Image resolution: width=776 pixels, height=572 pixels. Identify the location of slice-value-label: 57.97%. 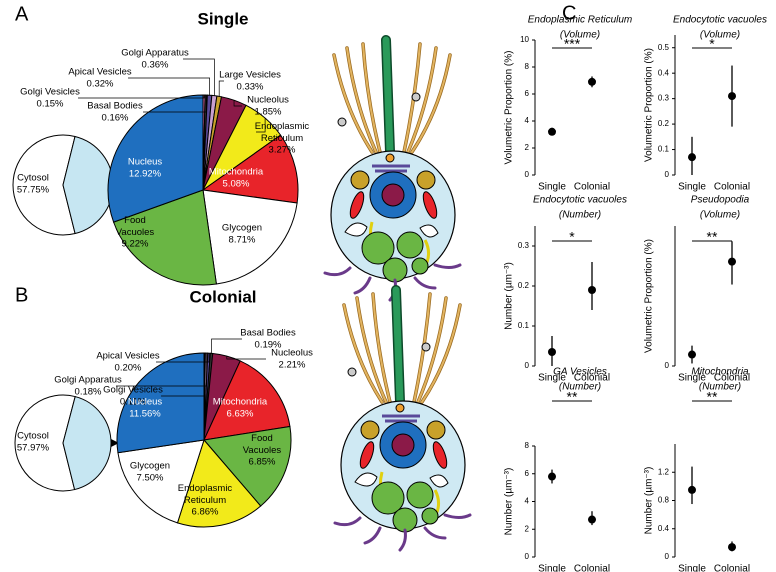
(33, 448).